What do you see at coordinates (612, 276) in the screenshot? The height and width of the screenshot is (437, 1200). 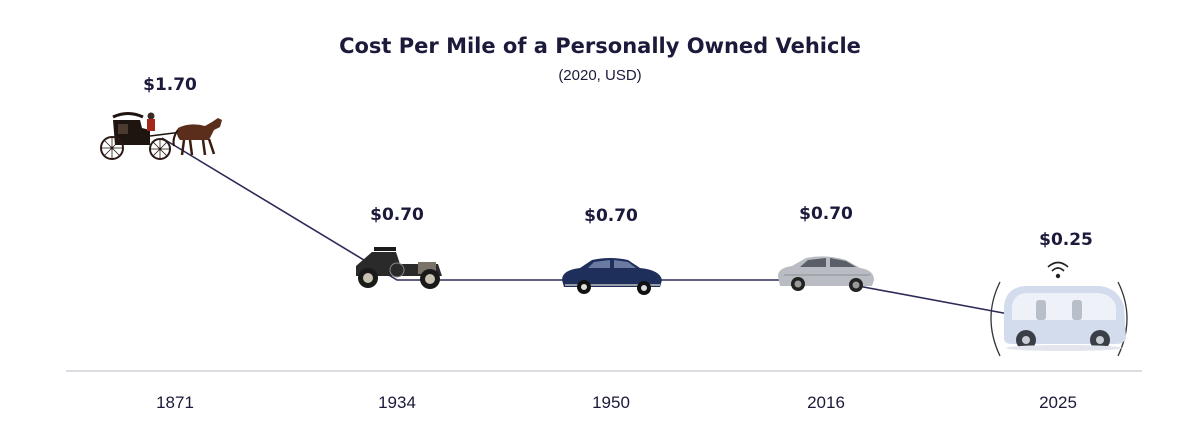 I see `1950s-sedan-icon` at bounding box center [612, 276].